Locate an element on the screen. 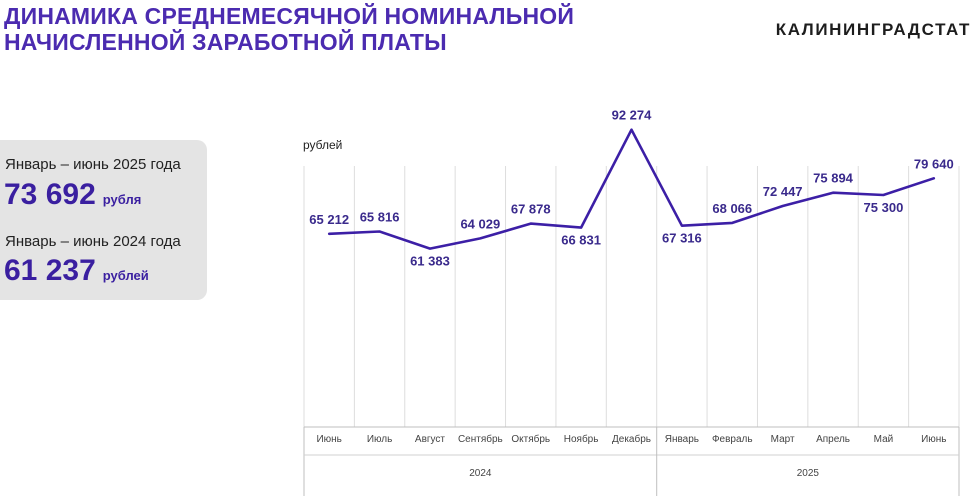 This screenshot has width=975, height=496. x-tick-label: Август is located at coordinates (430, 439).